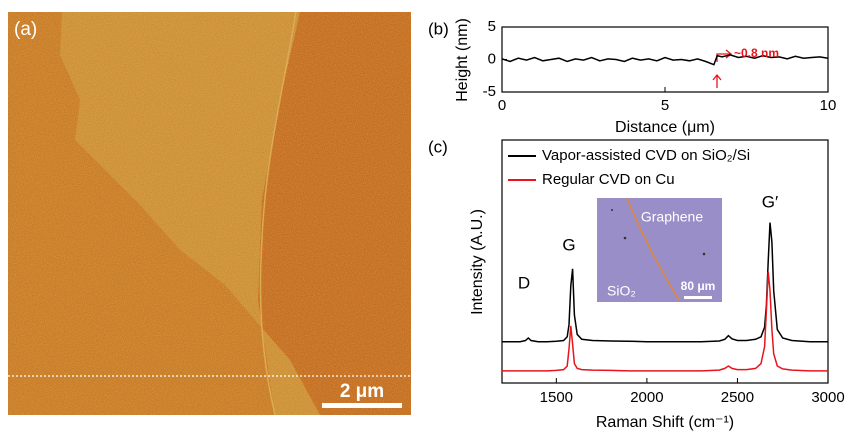 This screenshot has width=852, height=438. Describe the element at coordinates (556, 397) in the screenshot. I see `x-tick-label: 1500` at that location.